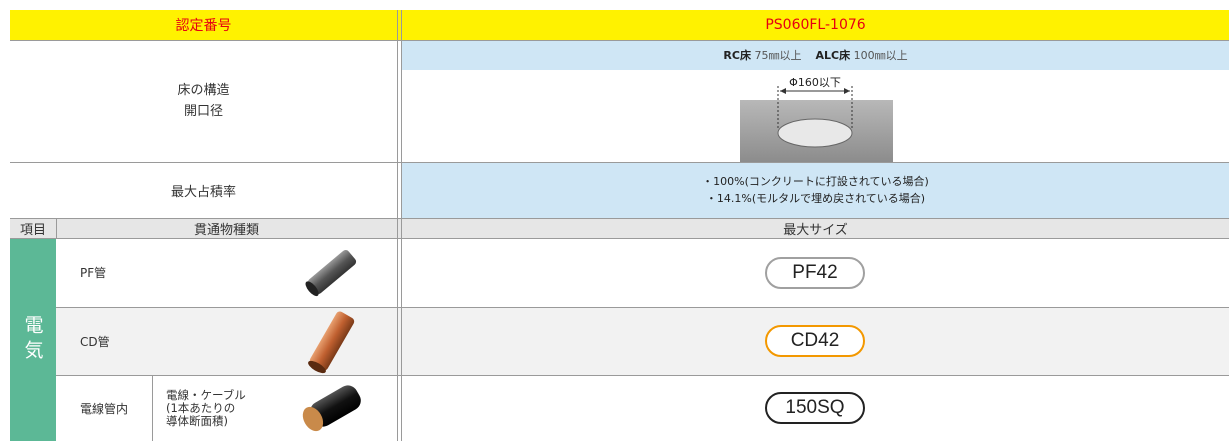 This screenshot has height=441, width=1229. I want to click on item-name: 電線管内, so click(104, 408).